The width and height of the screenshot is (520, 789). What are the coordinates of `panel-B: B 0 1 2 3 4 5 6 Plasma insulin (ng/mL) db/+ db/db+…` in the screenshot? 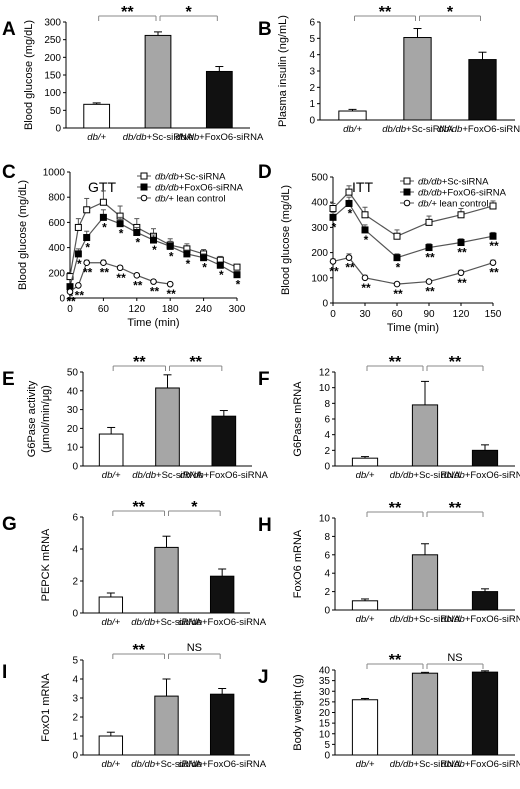 It's located at (389, 69).